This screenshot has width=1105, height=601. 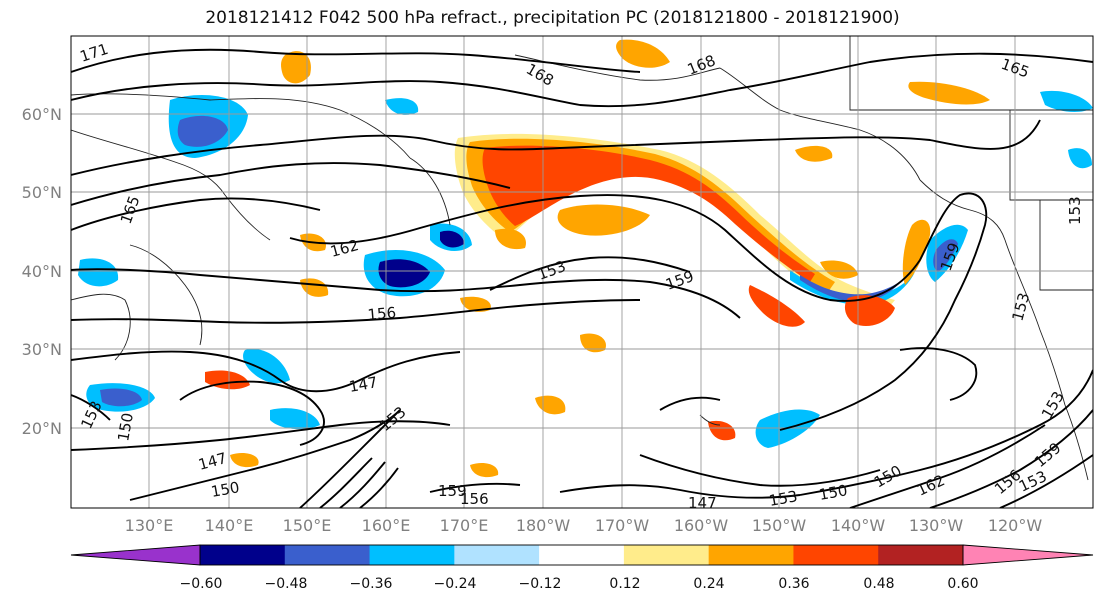 I want to click on latitude-labels: 60°N 50°N 40°N 30°N 20°N, so click(x=42, y=271).